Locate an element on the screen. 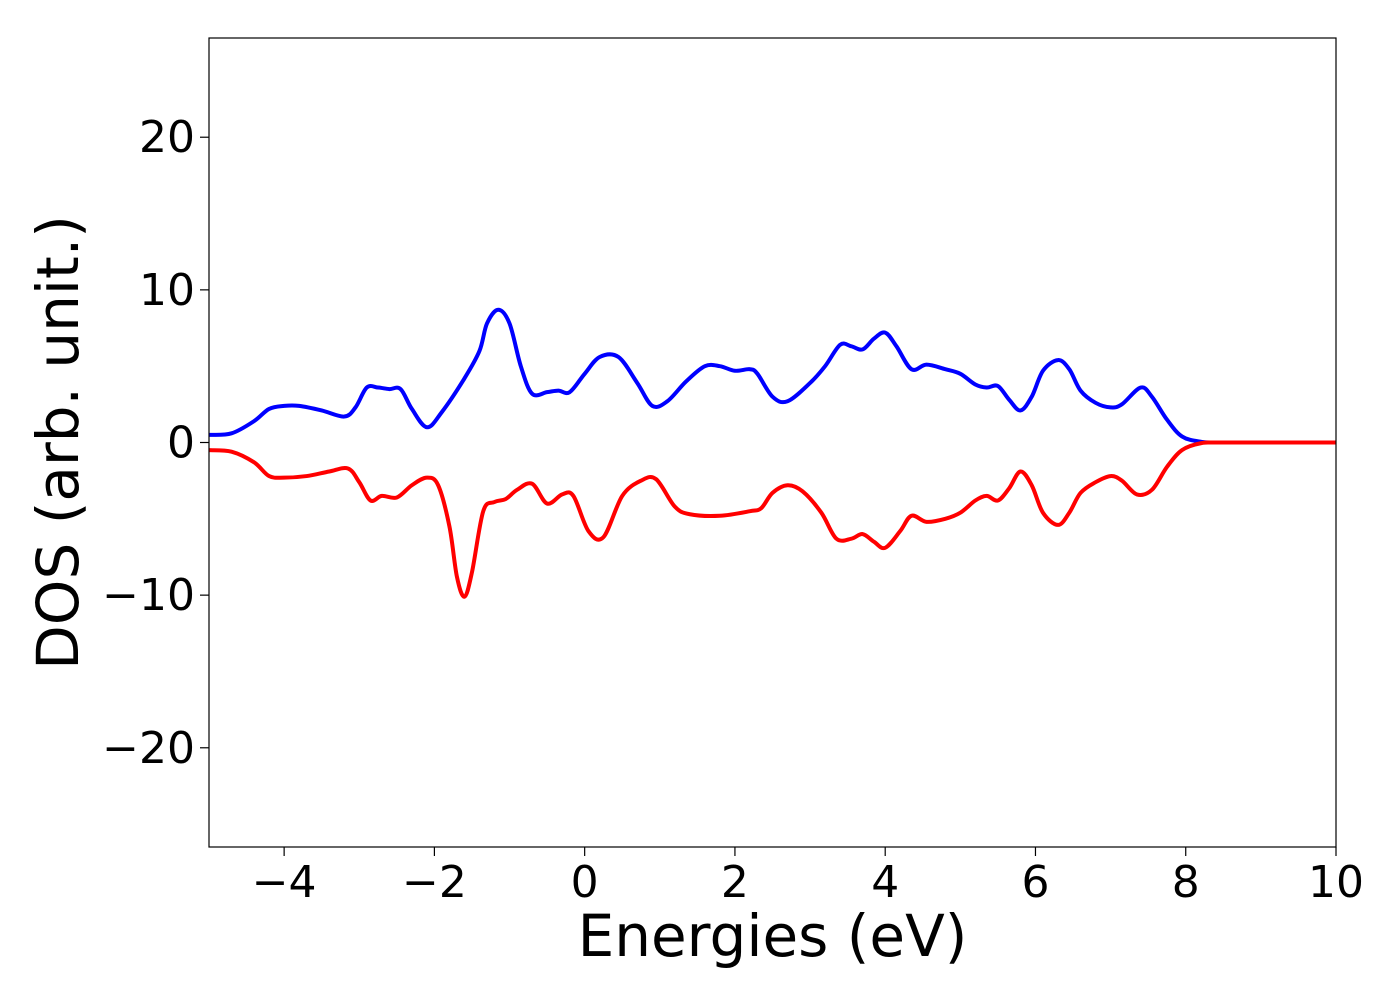  x-ticks: −4 −2 0 2 4 6 8 10 is located at coordinates (808, 877).